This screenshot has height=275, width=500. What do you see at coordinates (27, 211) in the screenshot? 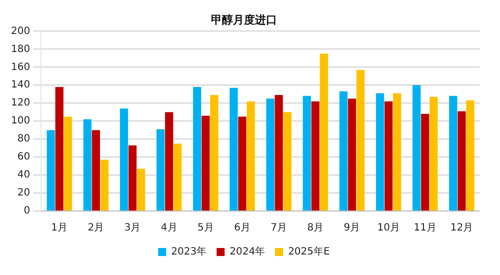
I see `y-tick-label: 0` at bounding box center [27, 211].